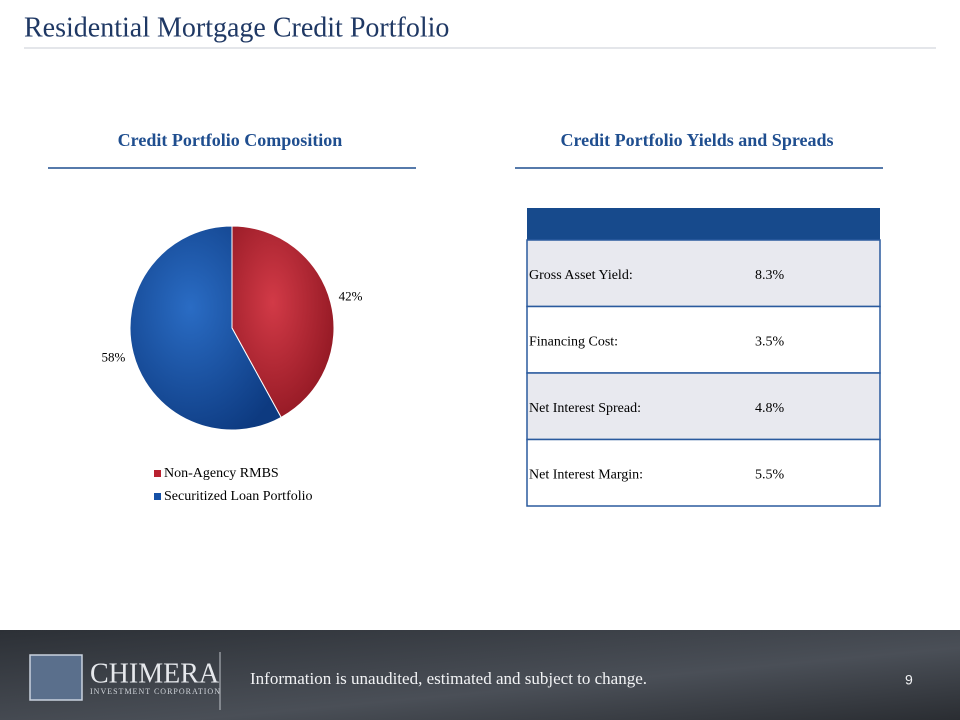  Describe the element at coordinates (770, 408) in the screenshot. I see `row-value: 4.8%` at that location.